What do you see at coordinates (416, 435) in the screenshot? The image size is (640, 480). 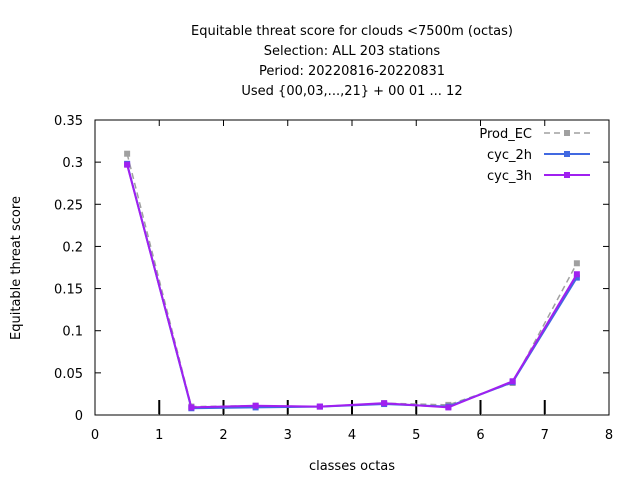 I see `x-tick-label: 5` at bounding box center [416, 435].